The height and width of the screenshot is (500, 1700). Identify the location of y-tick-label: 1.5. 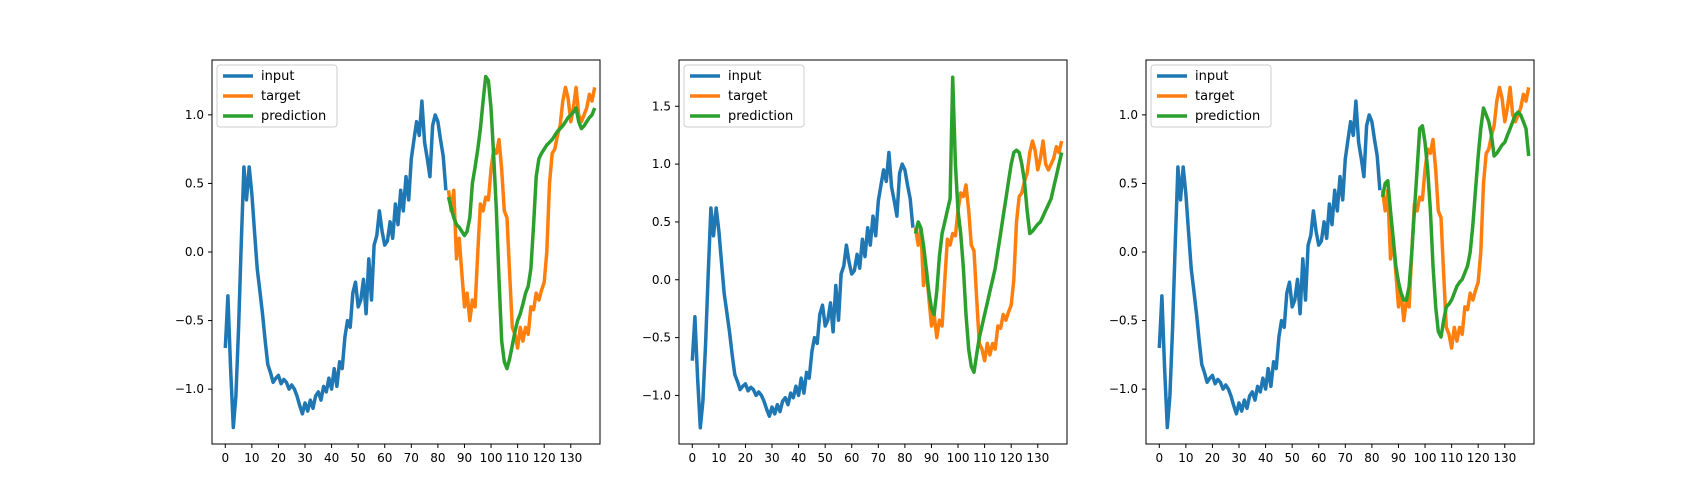
(661, 106).